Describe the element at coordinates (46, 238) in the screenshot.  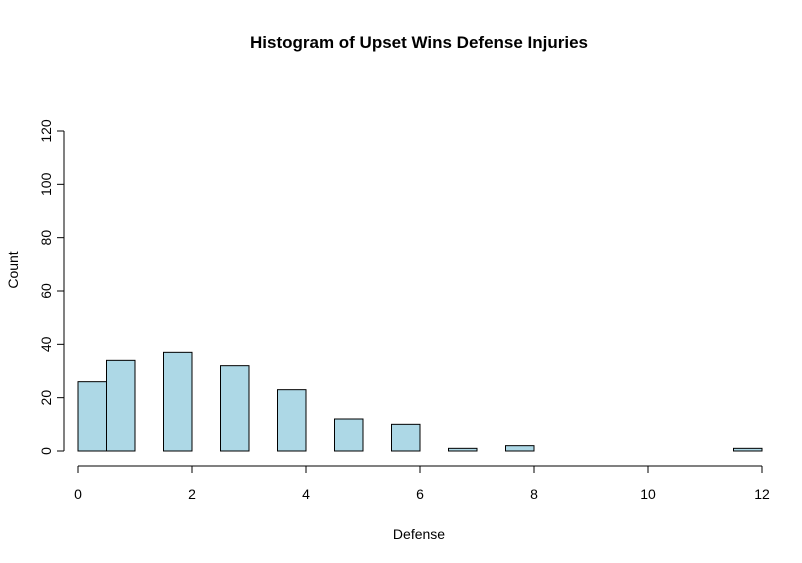
I see `y-tick-label: 80` at that location.